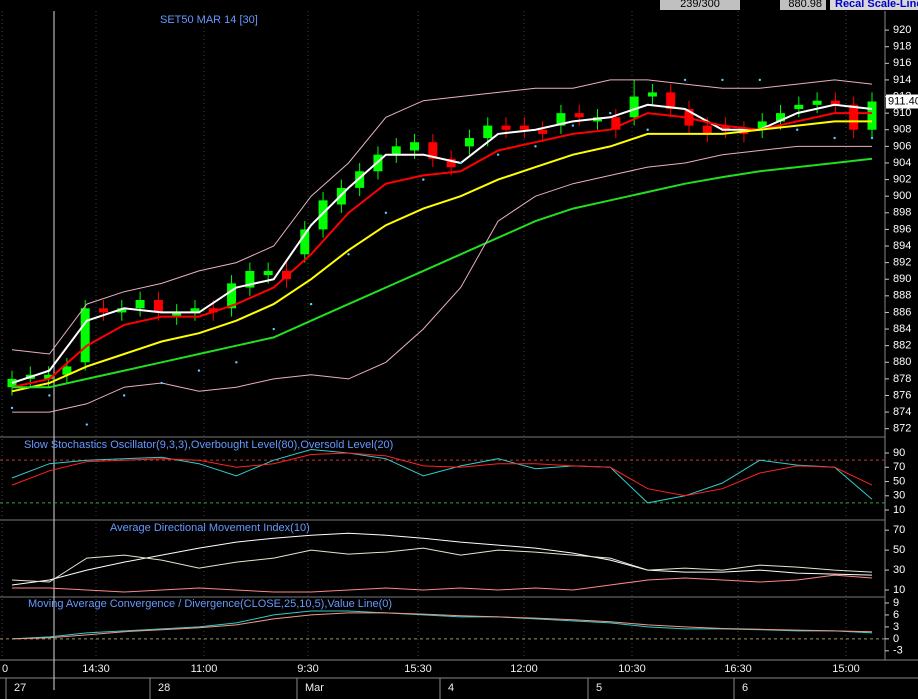 This screenshot has height=699, width=918. Describe the element at coordinates (20, 688) in the screenshot. I see `x-date-label: 27` at that location.